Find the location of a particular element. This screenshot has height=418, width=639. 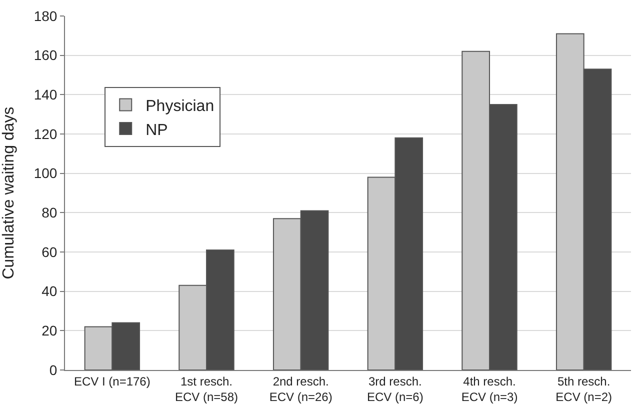

y-tick-label: 140 is located at coordinates (46, 94).